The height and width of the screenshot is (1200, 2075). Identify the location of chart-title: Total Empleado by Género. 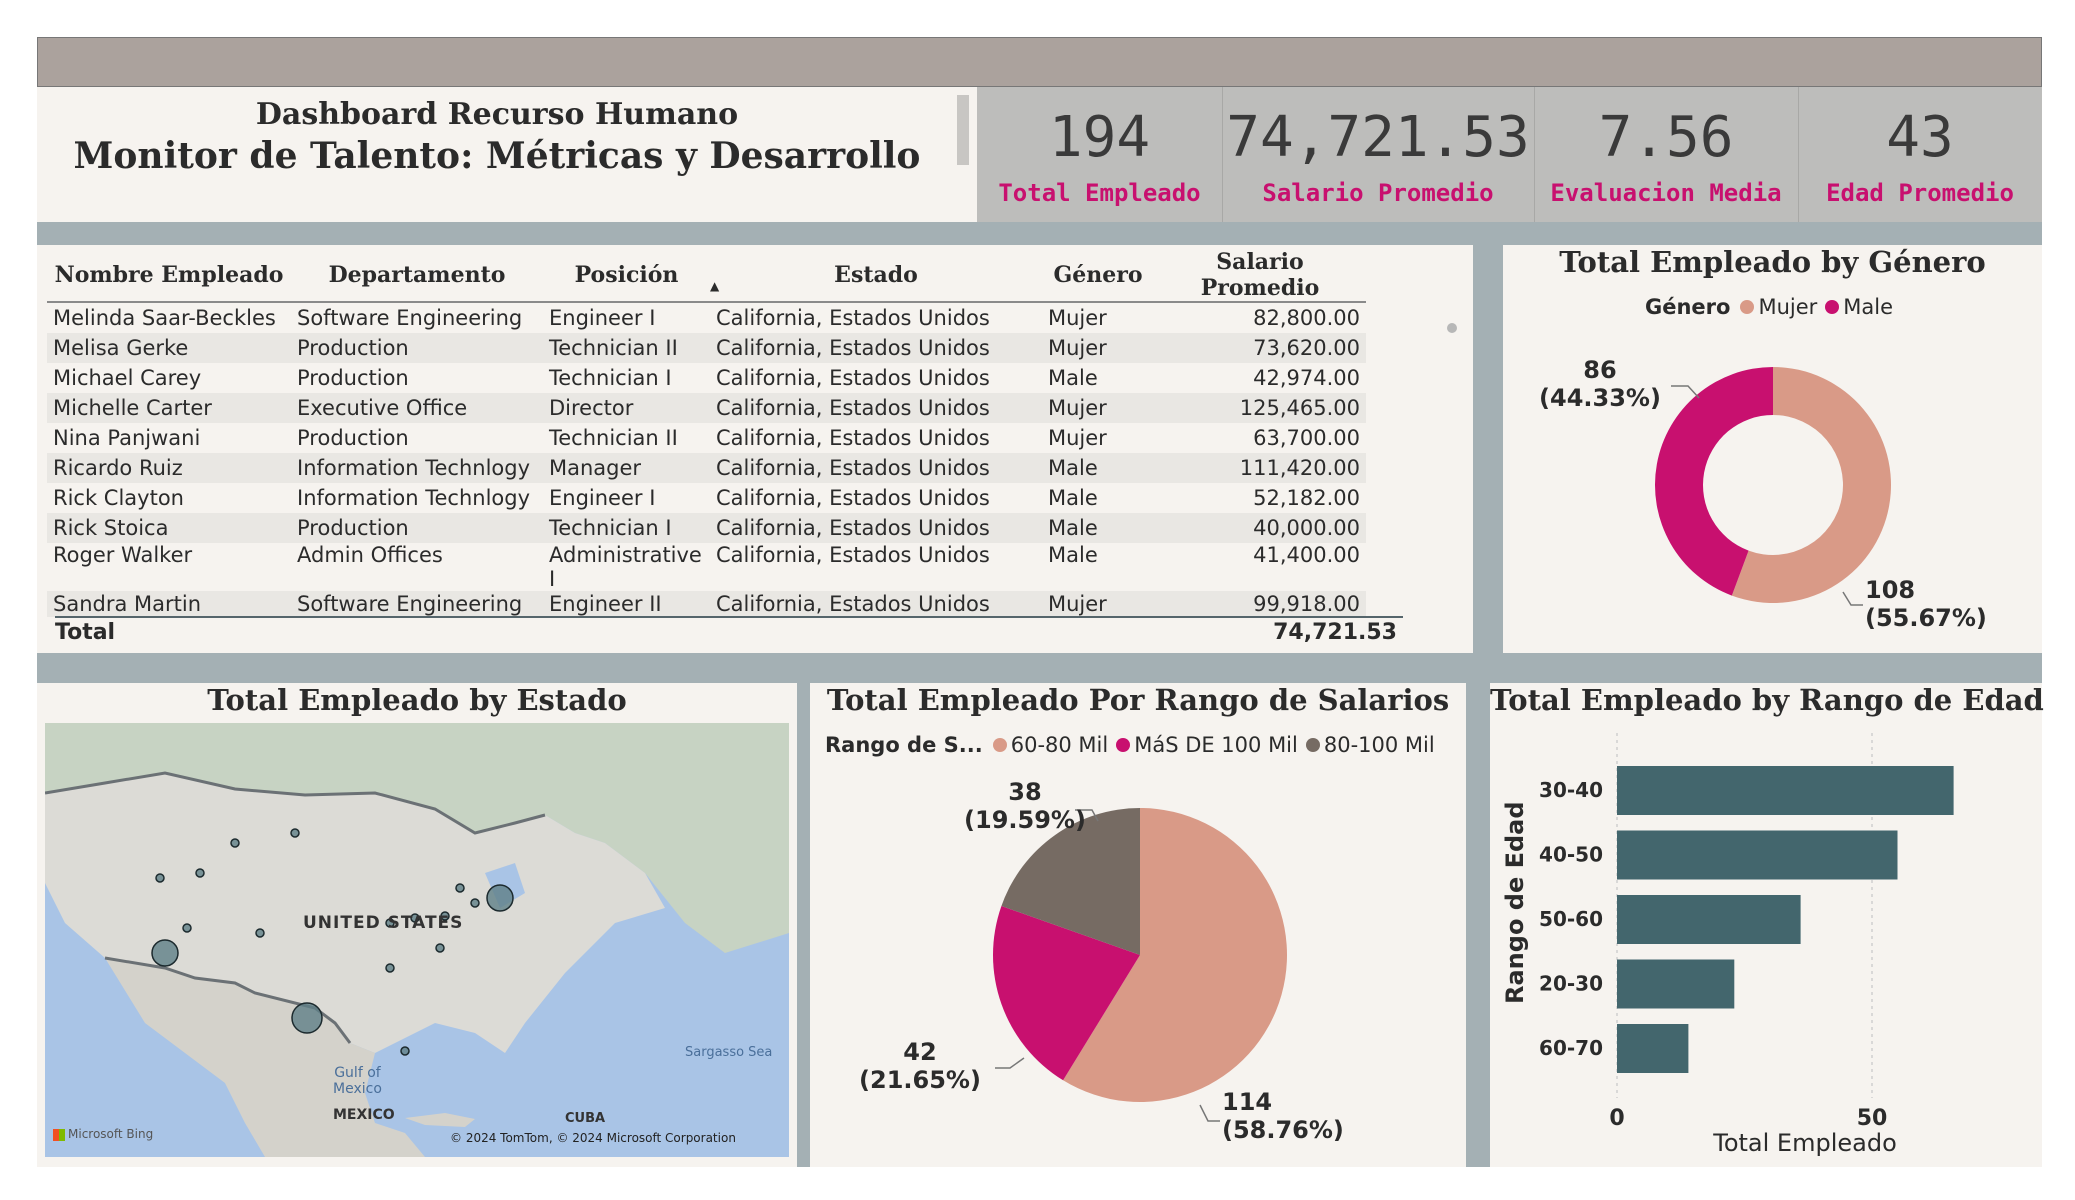
(1772, 262).